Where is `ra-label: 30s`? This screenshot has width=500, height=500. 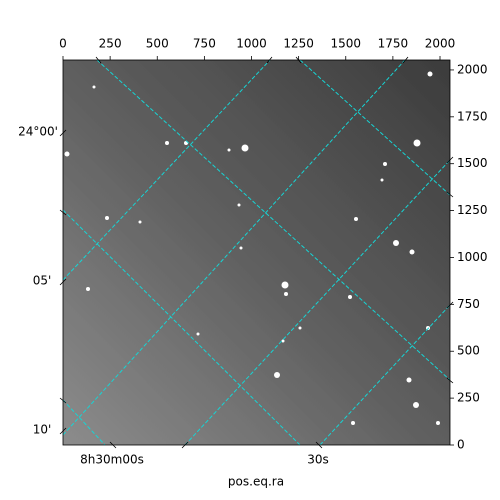
ra-label: 30s is located at coordinates (318, 460).